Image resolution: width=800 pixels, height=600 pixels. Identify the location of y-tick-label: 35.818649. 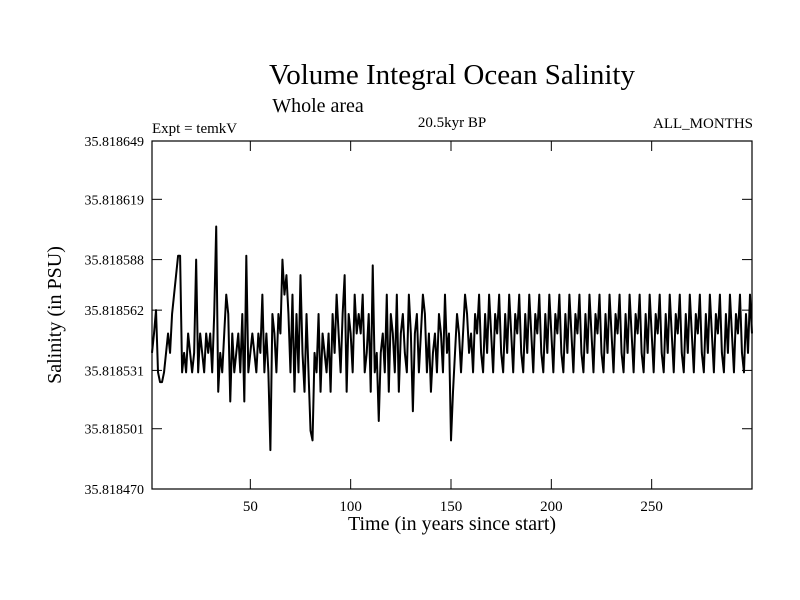
(115, 142).